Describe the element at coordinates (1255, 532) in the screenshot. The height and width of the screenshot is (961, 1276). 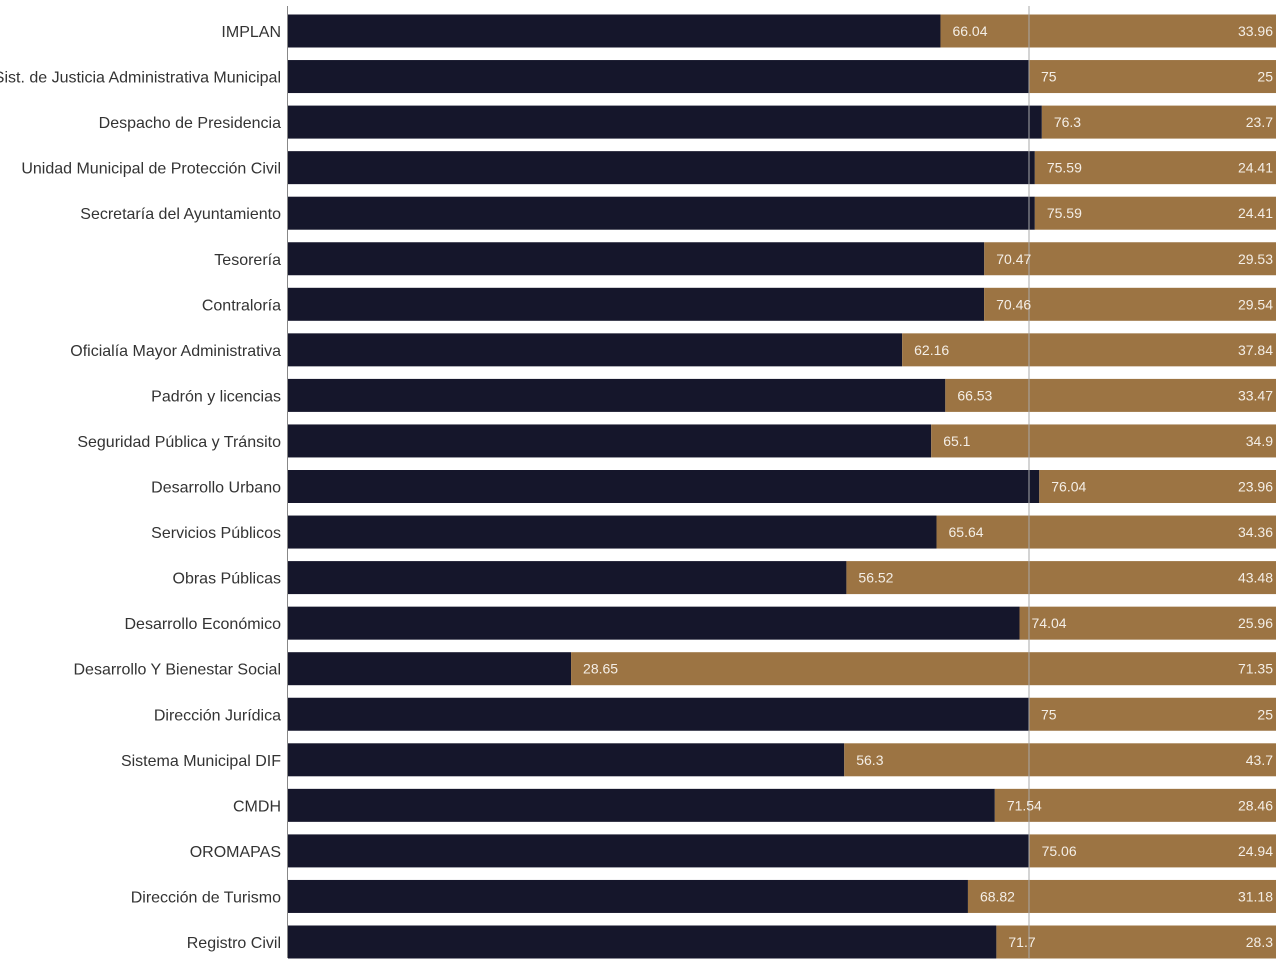
I see `value-label: 34.36` at that location.